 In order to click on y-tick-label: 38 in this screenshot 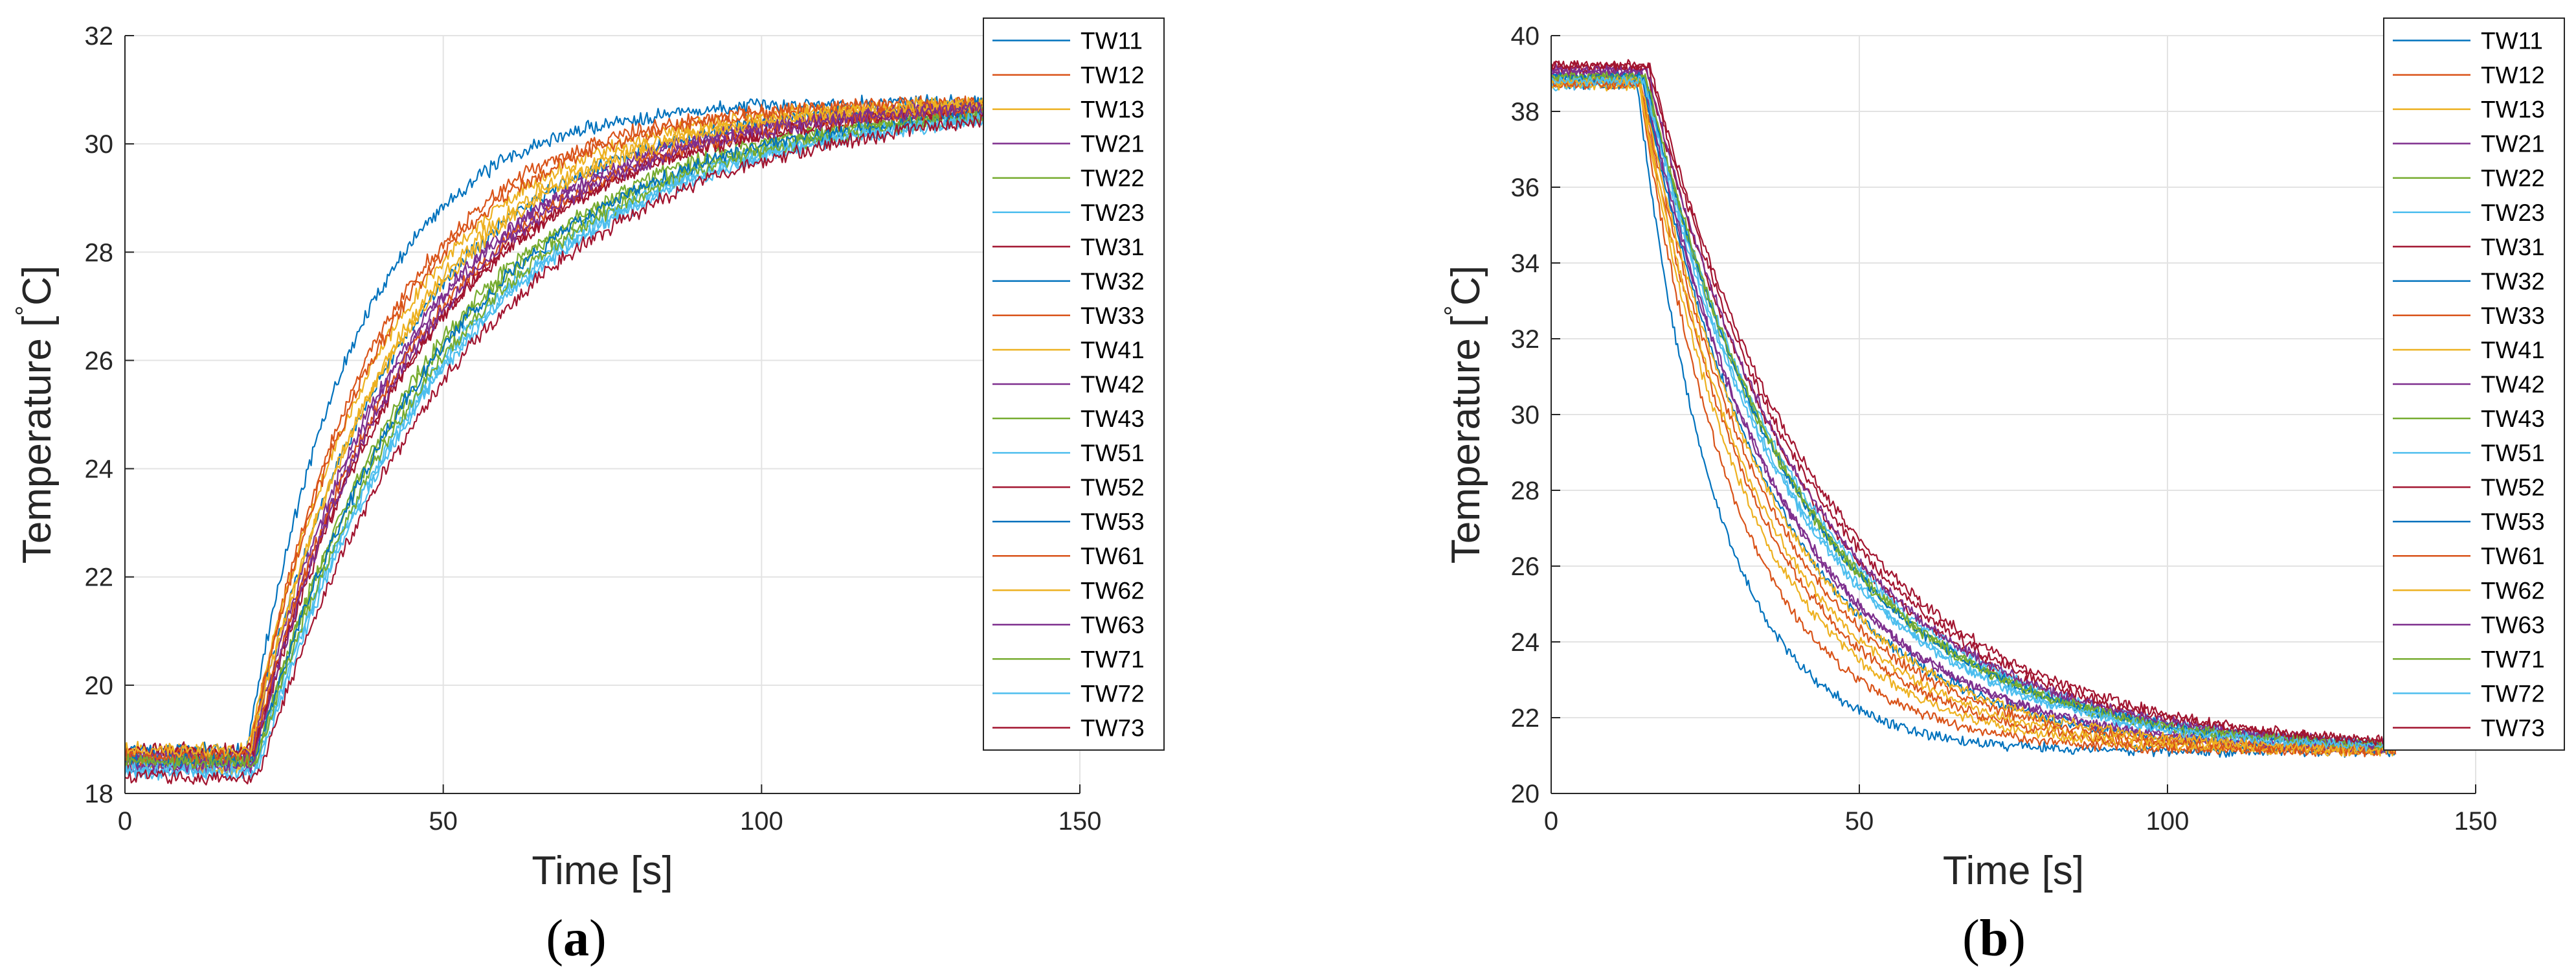, I will do `click(1525, 112)`.